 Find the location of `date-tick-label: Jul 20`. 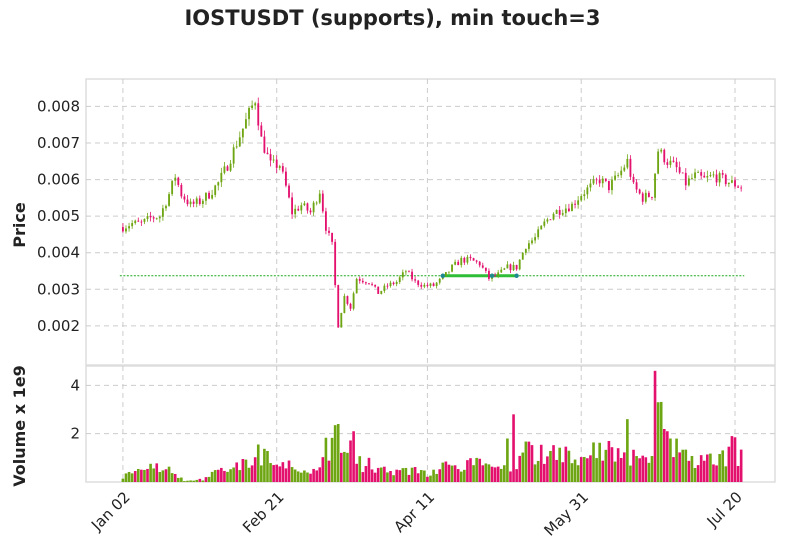

date-tick-label: Jul 20 is located at coordinates (724, 509).